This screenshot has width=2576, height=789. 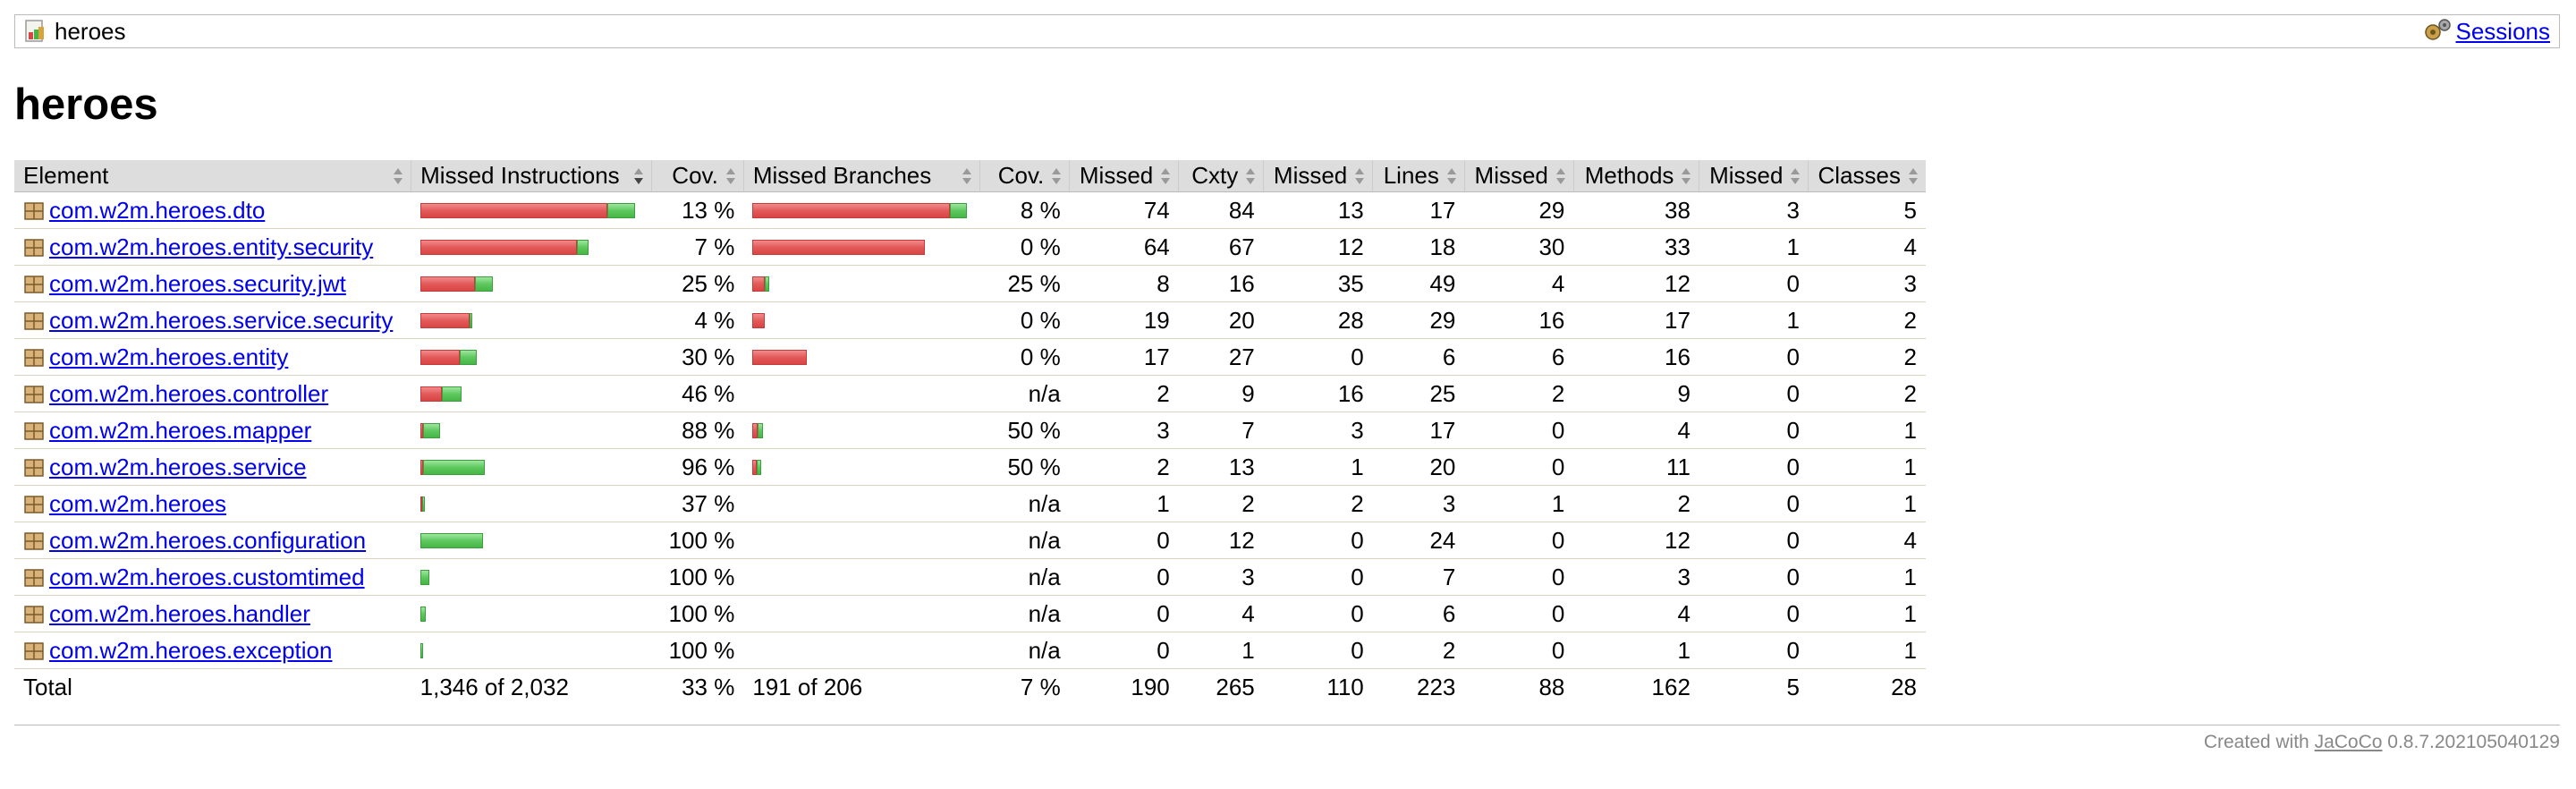 What do you see at coordinates (1221, 613) in the screenshot?
I see `complexity: 4` at bounding box center [1221, 613].